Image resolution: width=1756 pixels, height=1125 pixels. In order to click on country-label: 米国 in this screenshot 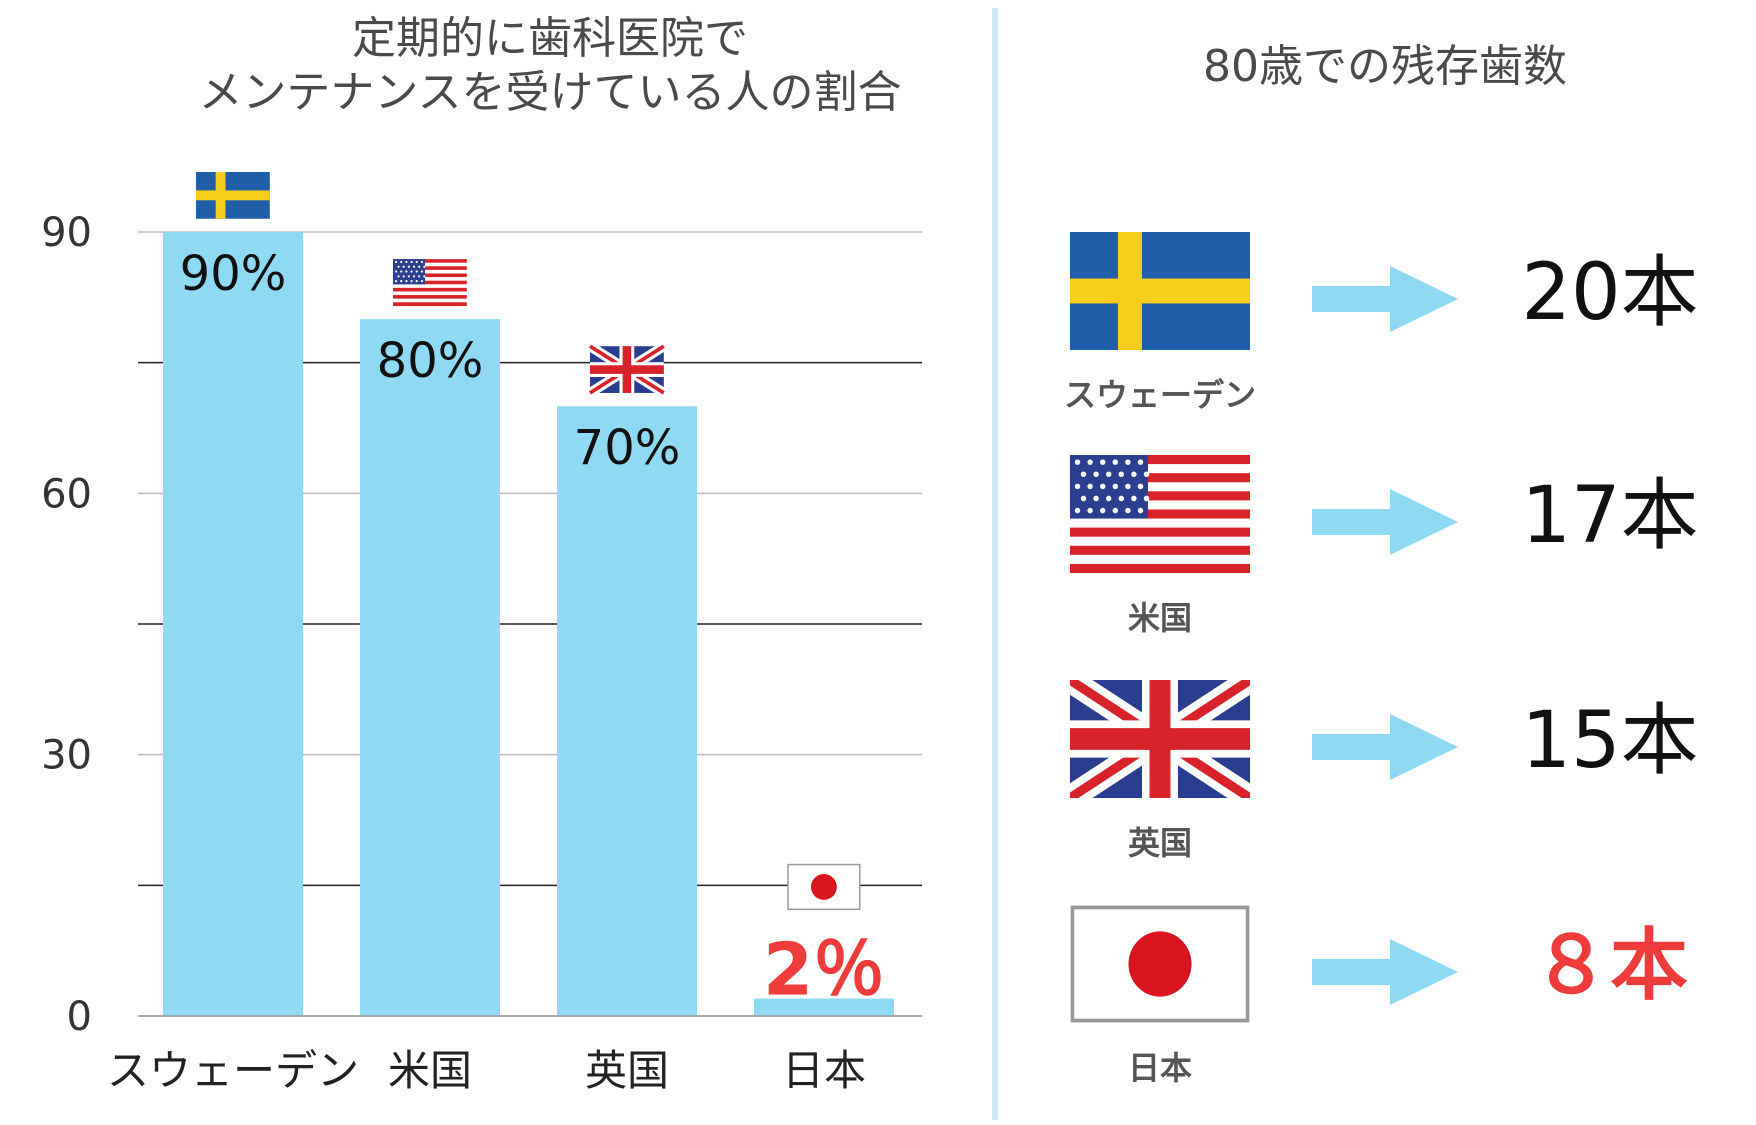, I will do `click(1159, 618)`.